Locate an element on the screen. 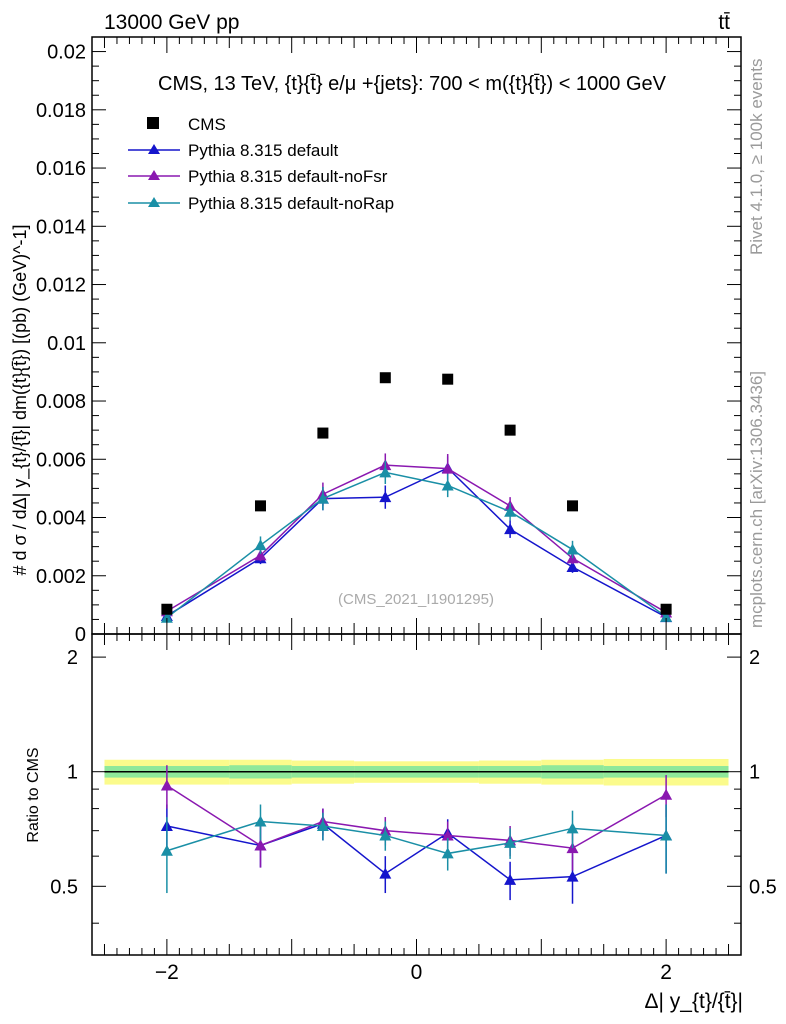  legend-label-nofsr: Pythia 8.315 default-noFsr is located at coordinates (288, 176).